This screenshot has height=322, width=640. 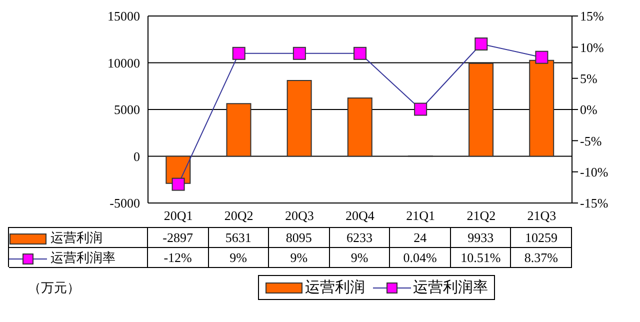 What do you see at coordinates (124, 62) in the screenshot?
I see `y-tick-label: 10000` at bounding box center [124, 62].